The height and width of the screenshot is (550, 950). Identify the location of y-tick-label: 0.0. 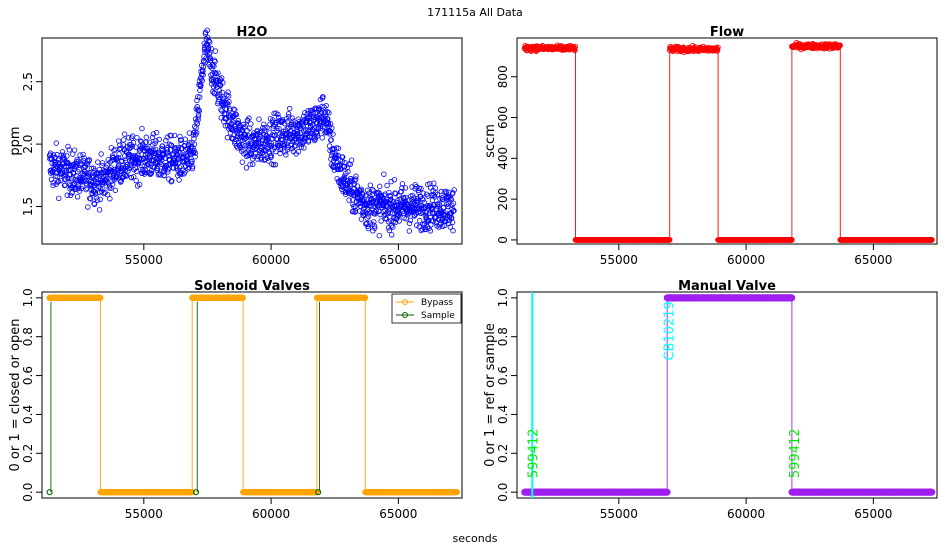
(503, 492).